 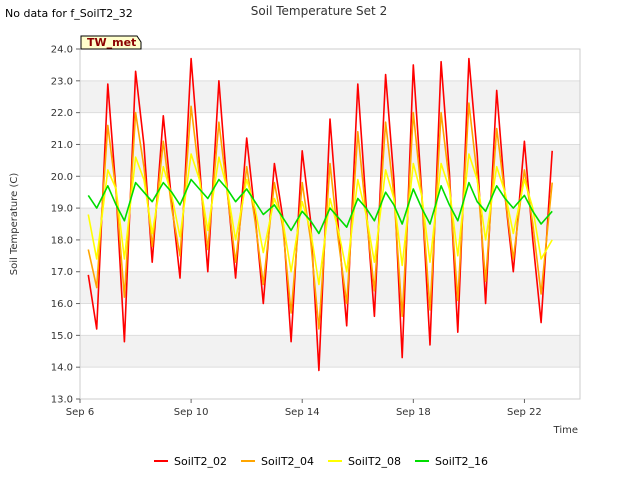 I want to click on y-tick-label: 16.0, so click(x=62, y=304).